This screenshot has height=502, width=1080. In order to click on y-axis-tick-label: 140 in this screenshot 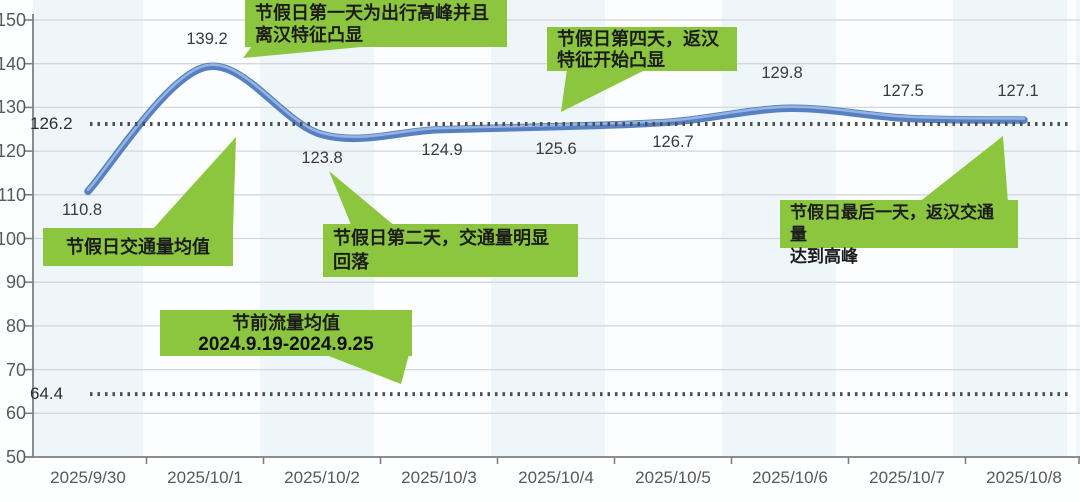, I will do `click(13, 63)`.